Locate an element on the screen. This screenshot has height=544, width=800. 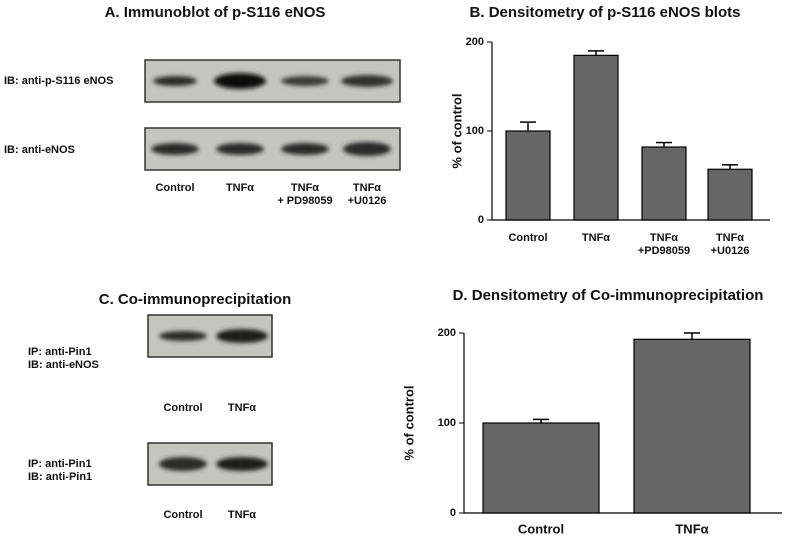
panel-title: C. Co-immunoprecipitation is located at coordinates (195, 299).